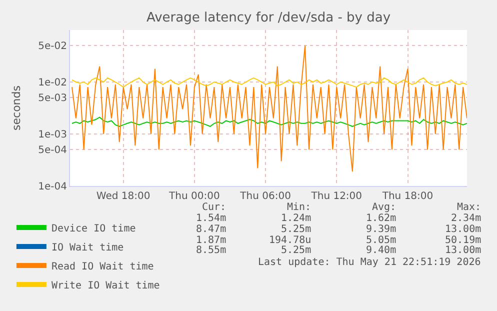 This screenshot has height=311, width=497. I want to click on x-tick-label: Wed 18:00, so click(123, 196).